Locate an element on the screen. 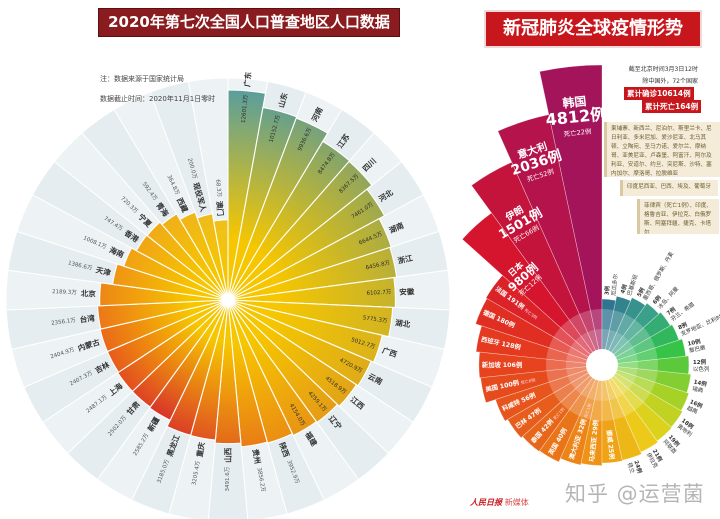 The image size is (720, 519). case-count: 106例 is located at coordinates (512, 364).